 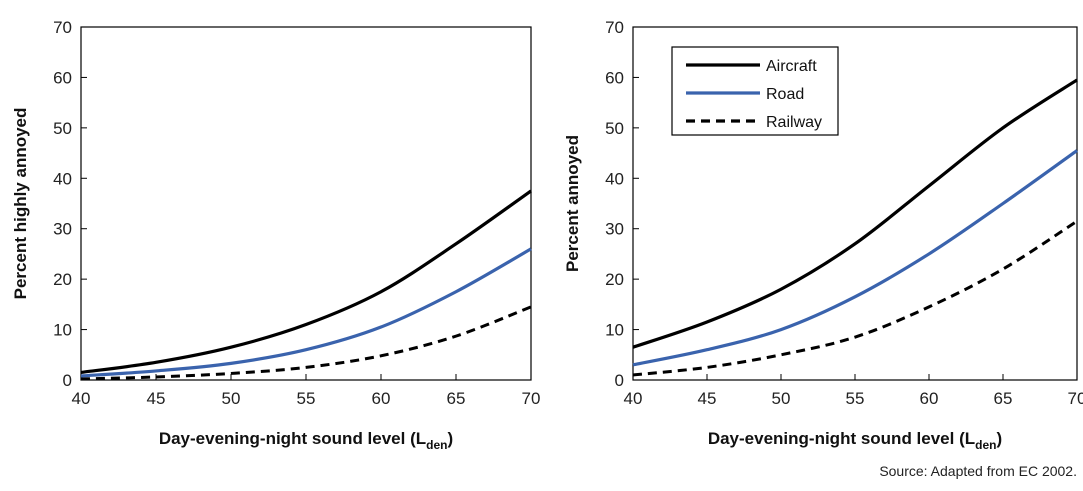 What do you see at coordinates (20, 204) in the screenshot?
I see `y-axis-title: Percent highly annoyed` at bounding box center [20, 204].